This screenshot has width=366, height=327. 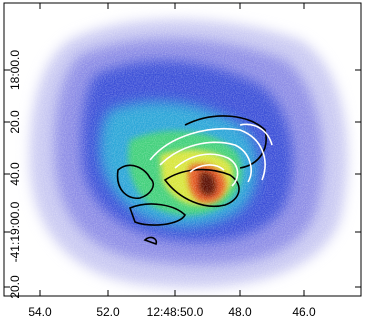 What do you see at coordinates (240, 312) in the screenshot?
I see `x-tick-label: 48.0` at bounding box center [240, 312].